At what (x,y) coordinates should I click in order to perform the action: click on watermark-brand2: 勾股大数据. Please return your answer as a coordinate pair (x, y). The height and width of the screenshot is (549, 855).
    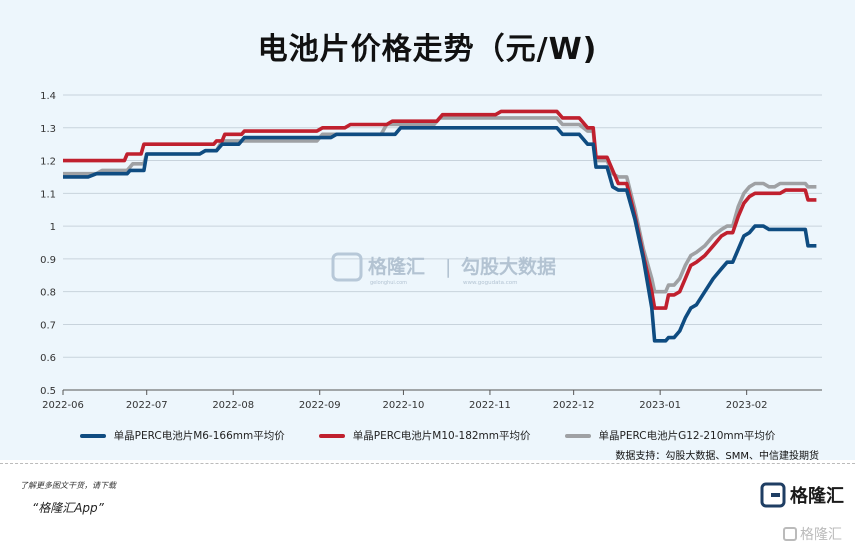
    Looking at the image, I should click on (508, 266).